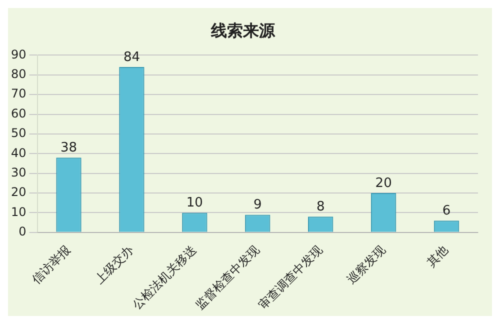  Describe the element at coordinates (18, 113) in the screenshot. I see `y-tick-label: 60` at that location.